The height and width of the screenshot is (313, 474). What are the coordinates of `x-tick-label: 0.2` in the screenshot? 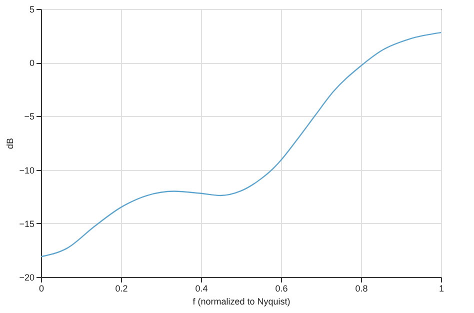 It's located at (121, 289).